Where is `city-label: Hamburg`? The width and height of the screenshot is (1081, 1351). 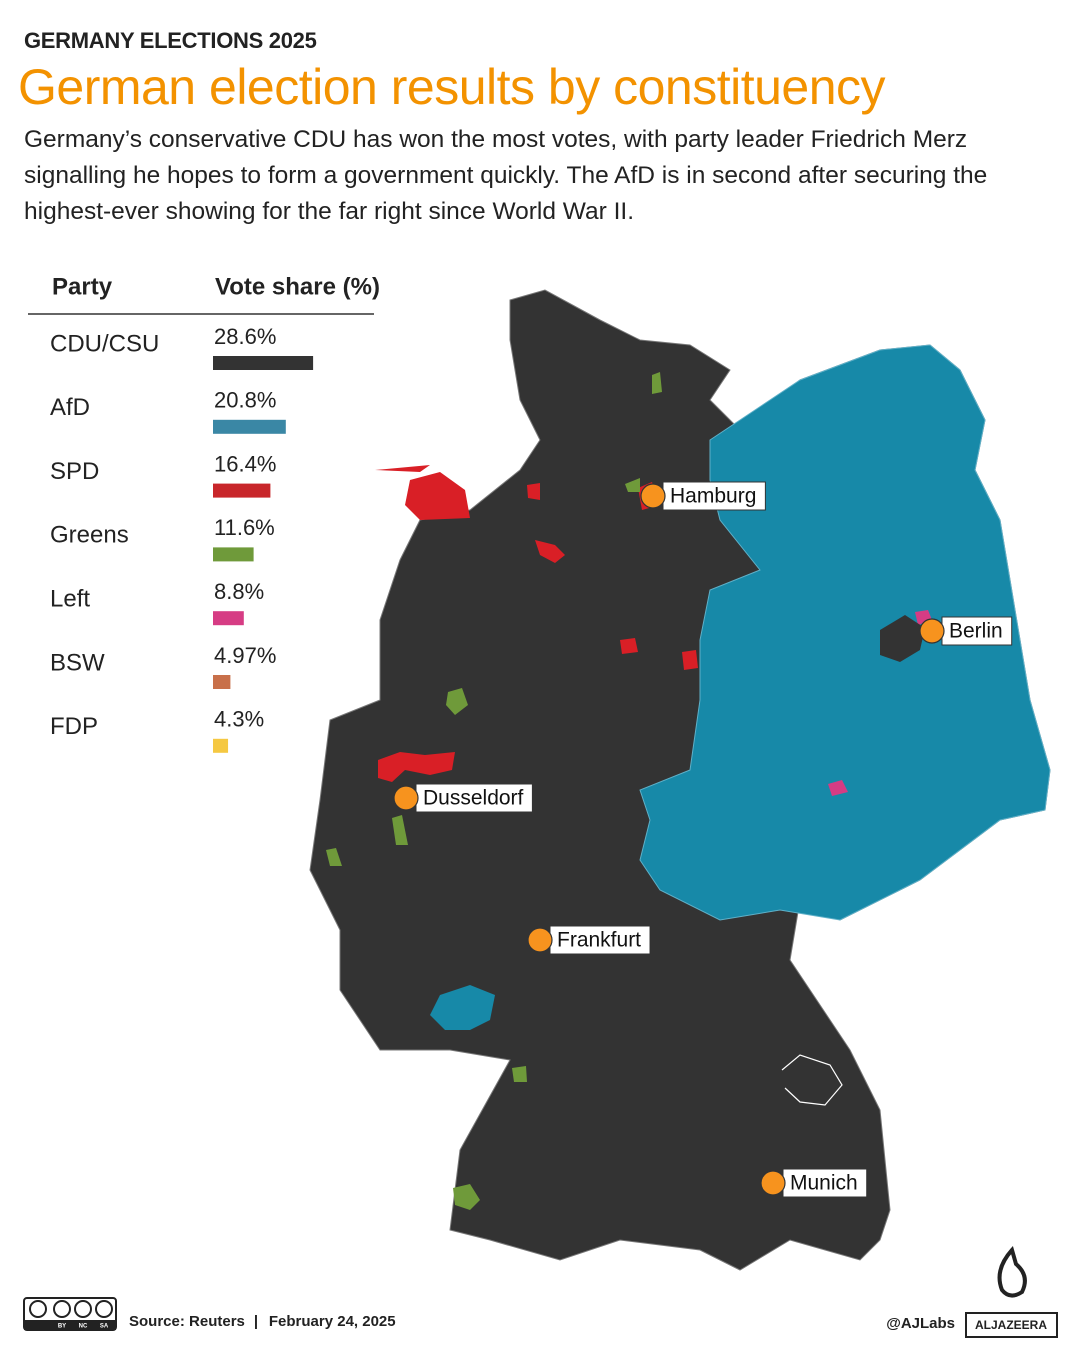
city-label: Hamburg is located at coordinates (713, 496).